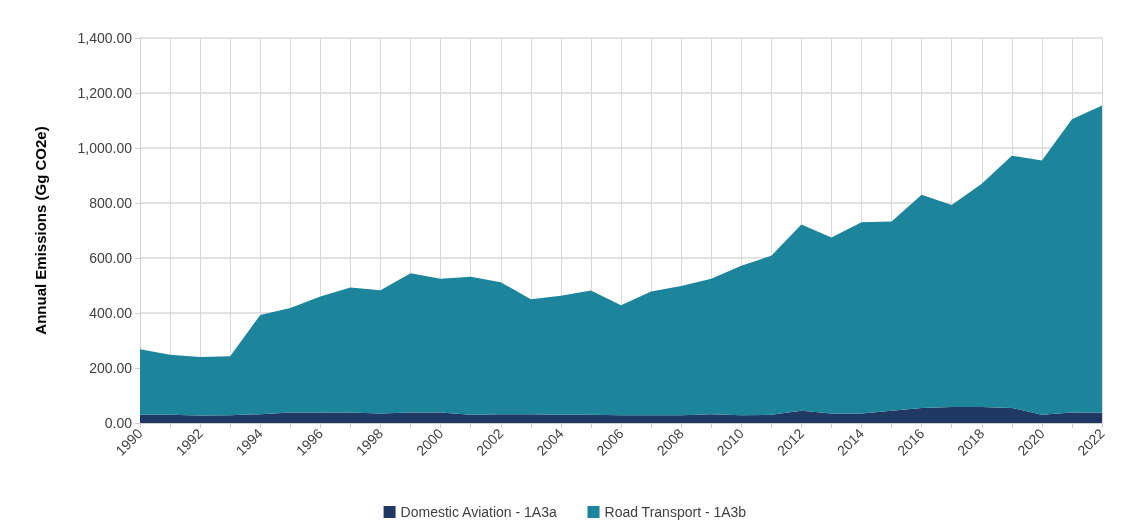 The image size is (1130, 530). Describe the element at coordinates (105, 93) in the screenshot. I see `y-tick-label: 1,200.00` at that location.